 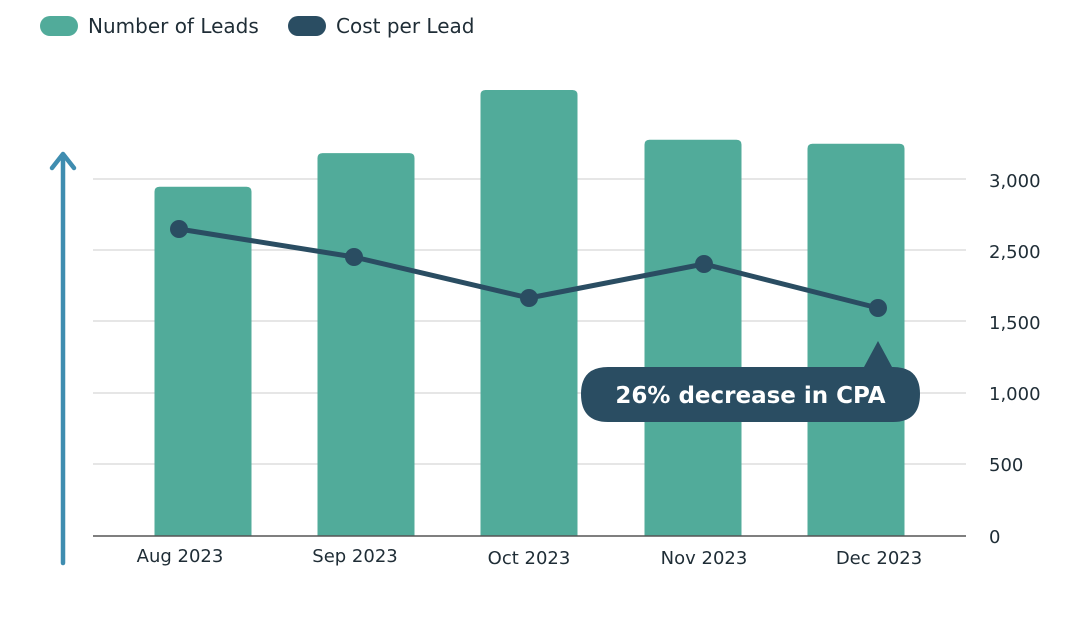 I want to click on callout: 26% decrease in CPA, so click(x=750, y=381).